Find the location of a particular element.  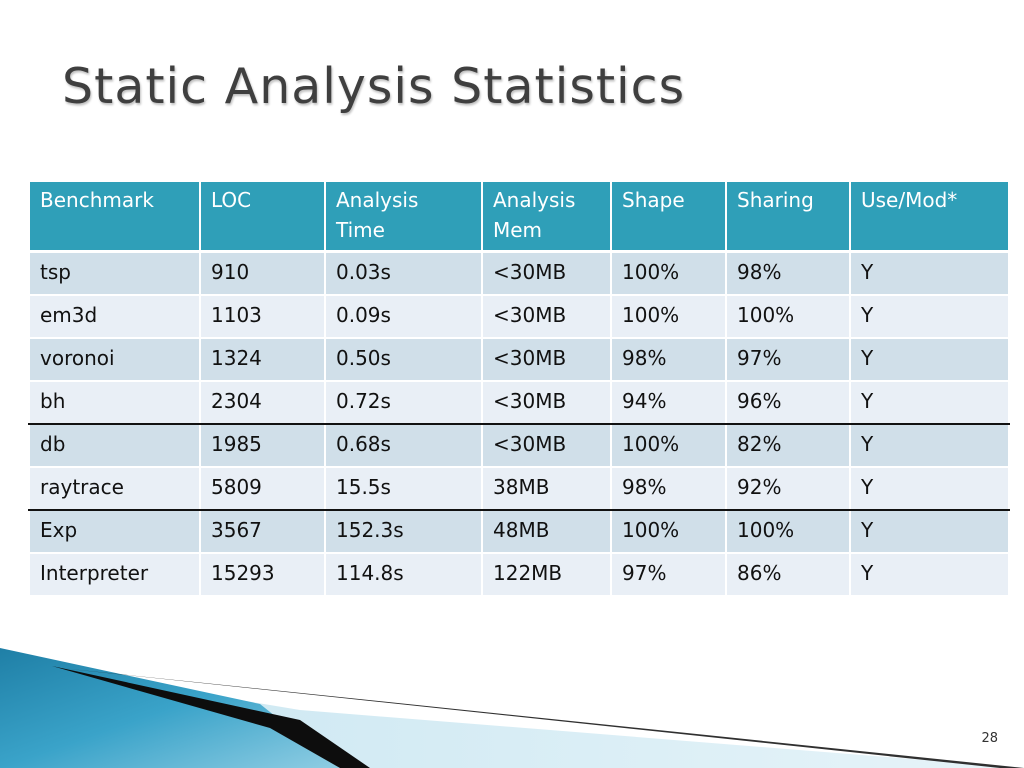

cell-shape: 97% is located at coordinates (668, 575).